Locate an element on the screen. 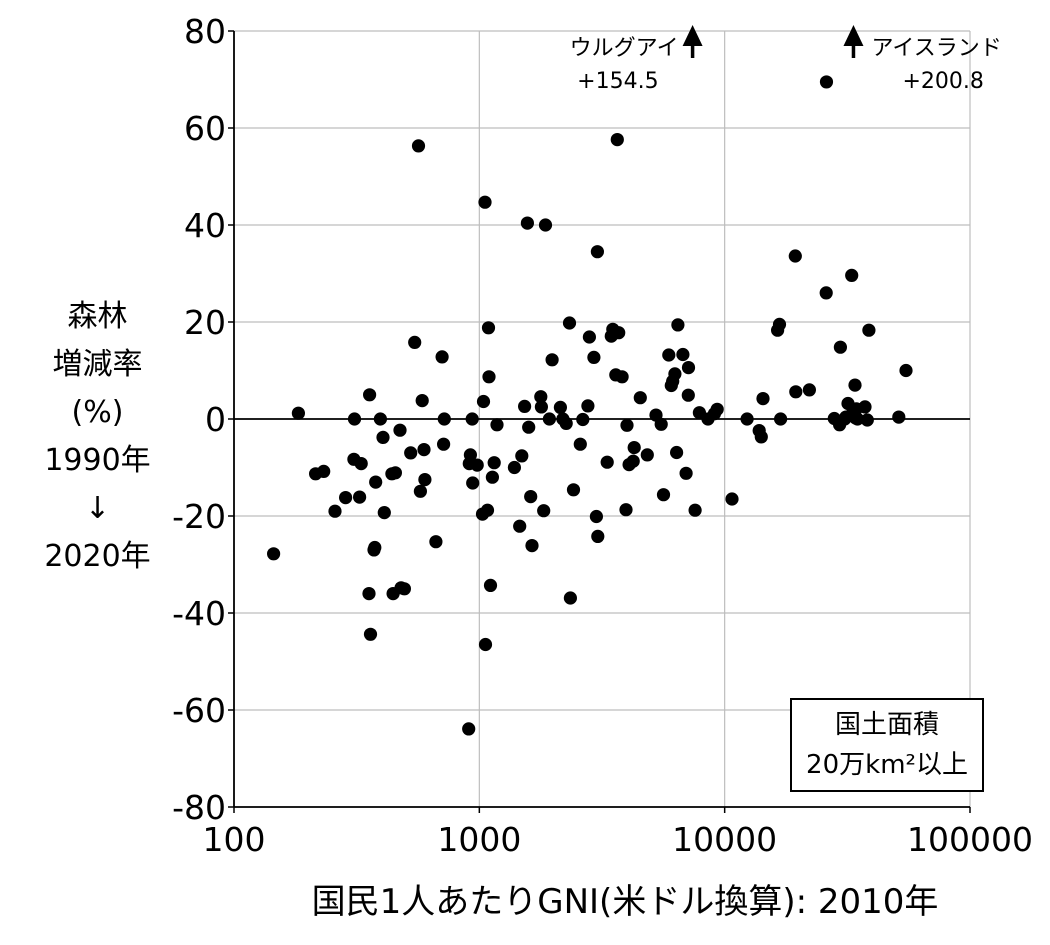 Image resolution: width=1050 pixels, height=945 pixels. y-tick-label: 60 is located at coordinates (205, 128).